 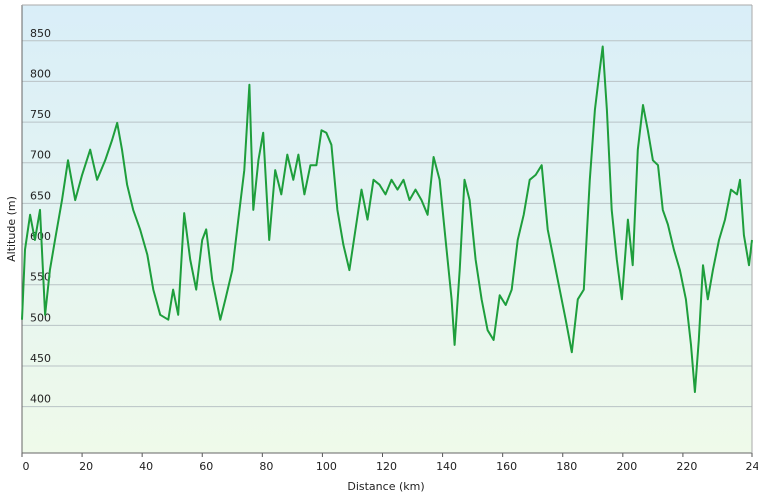 I want to click on x-tick-label: 220, so click(x=686, y=466).